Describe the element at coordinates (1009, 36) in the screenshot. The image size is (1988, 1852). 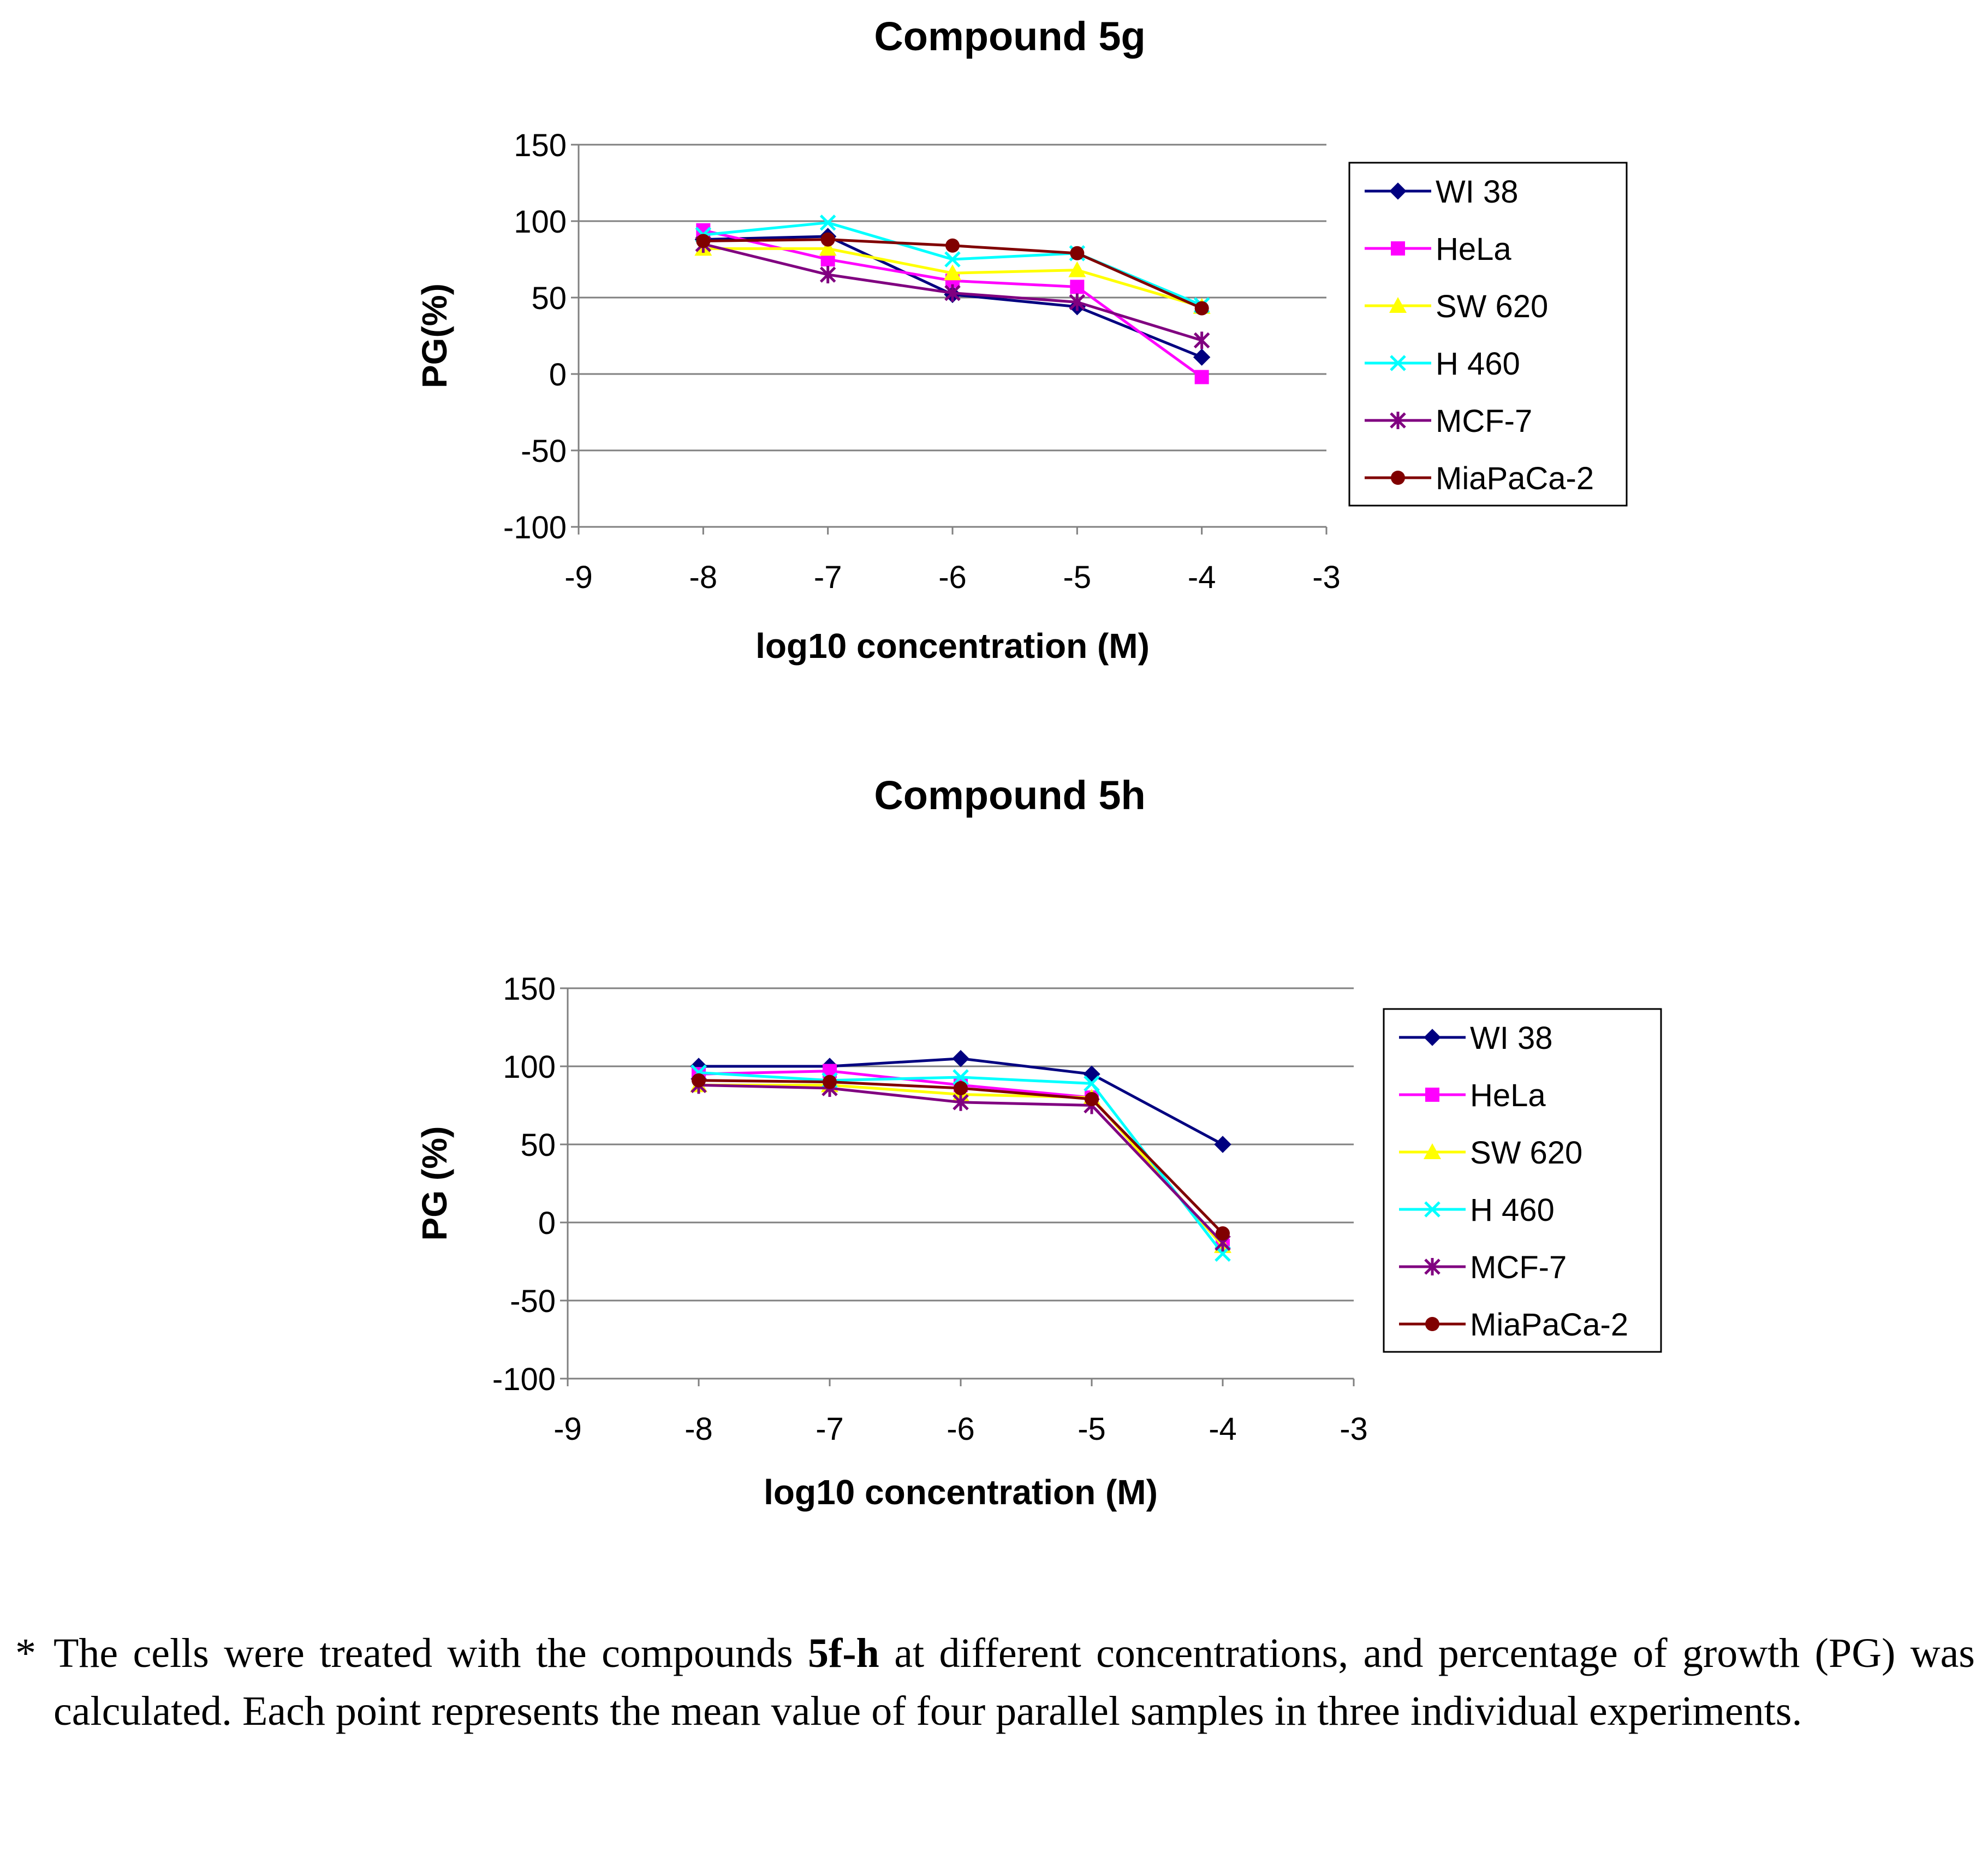
I see `chart-title: Compound 5g` at that location.